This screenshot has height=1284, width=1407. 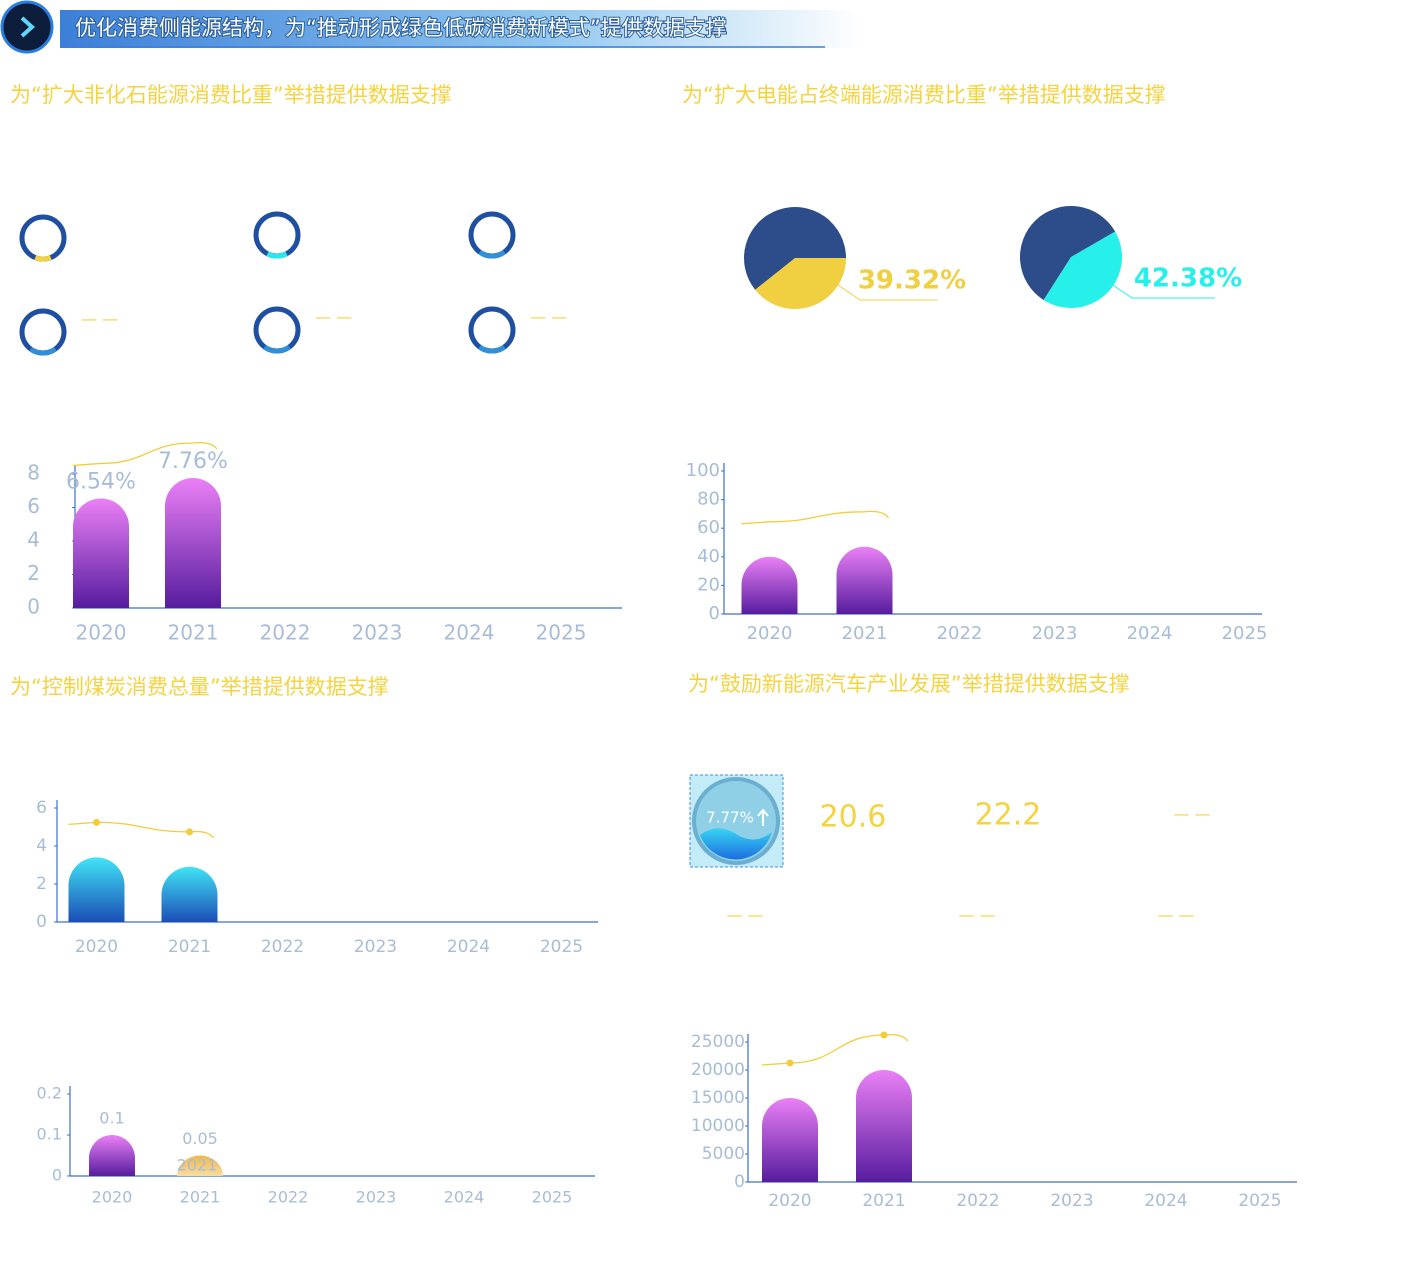 I want to click on y-tick-label: 4, so click(x=33, y=540).